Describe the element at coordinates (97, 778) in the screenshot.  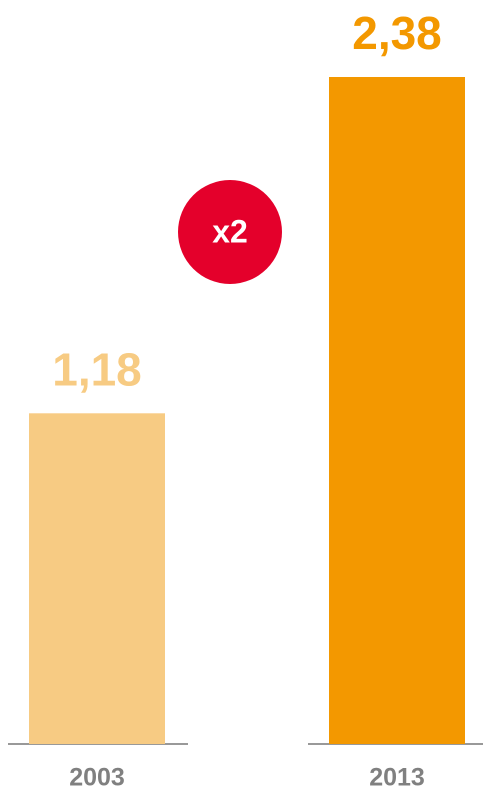
I see `x-tick-label: 2003` at that location.